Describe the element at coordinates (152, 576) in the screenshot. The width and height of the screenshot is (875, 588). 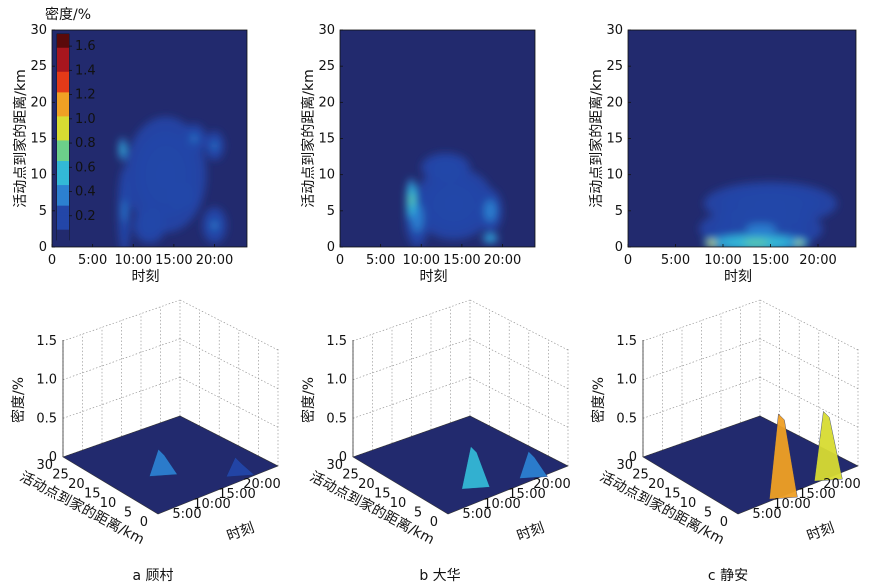
I see `caption-a: a 顾村` at that location.